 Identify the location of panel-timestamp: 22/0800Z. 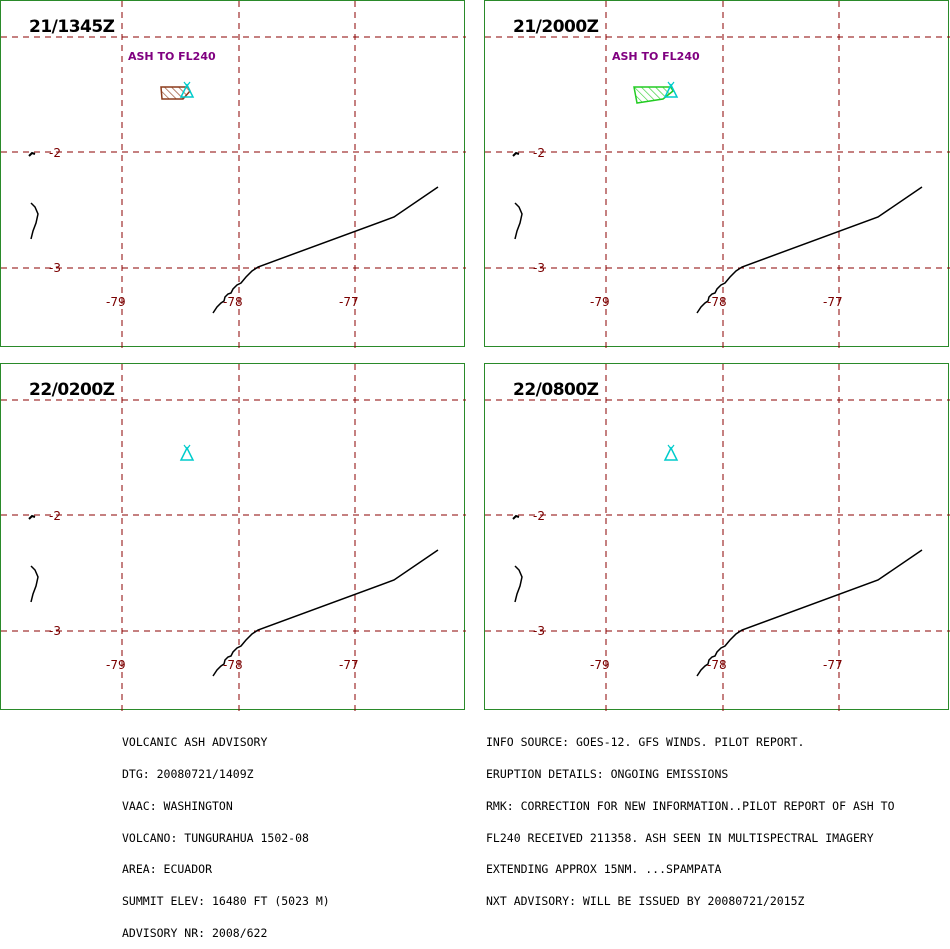
(556, 390).